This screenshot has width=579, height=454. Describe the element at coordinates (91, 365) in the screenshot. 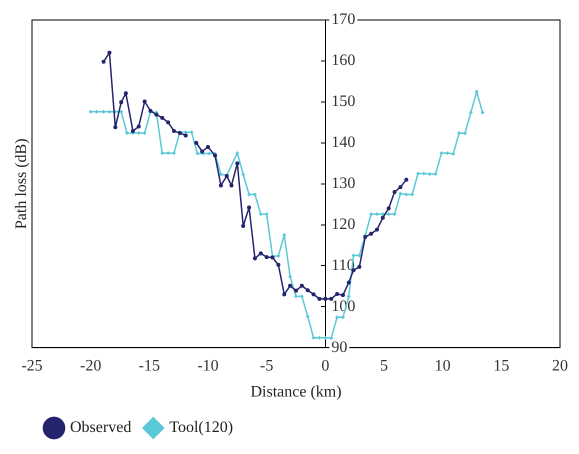

I see `x-tick-label: -20` at that location.